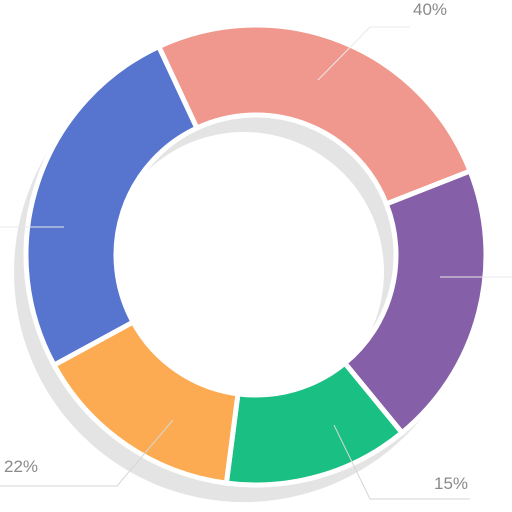 This screenshot has height=512, width=512. I want to click on slice-label-s3: 15%, so click(451, 483).